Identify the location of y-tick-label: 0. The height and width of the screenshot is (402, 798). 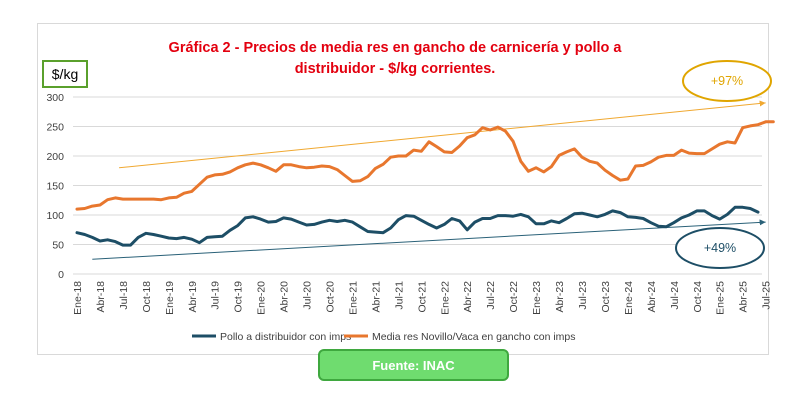
(61, 275).